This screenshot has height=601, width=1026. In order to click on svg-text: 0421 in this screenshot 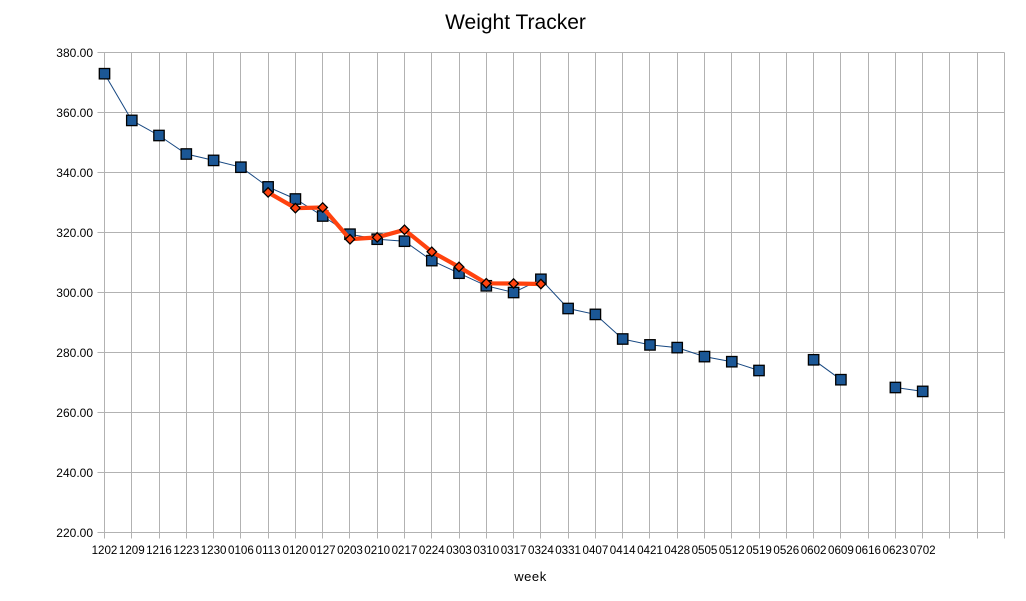, I will do `click(650, 550)`.